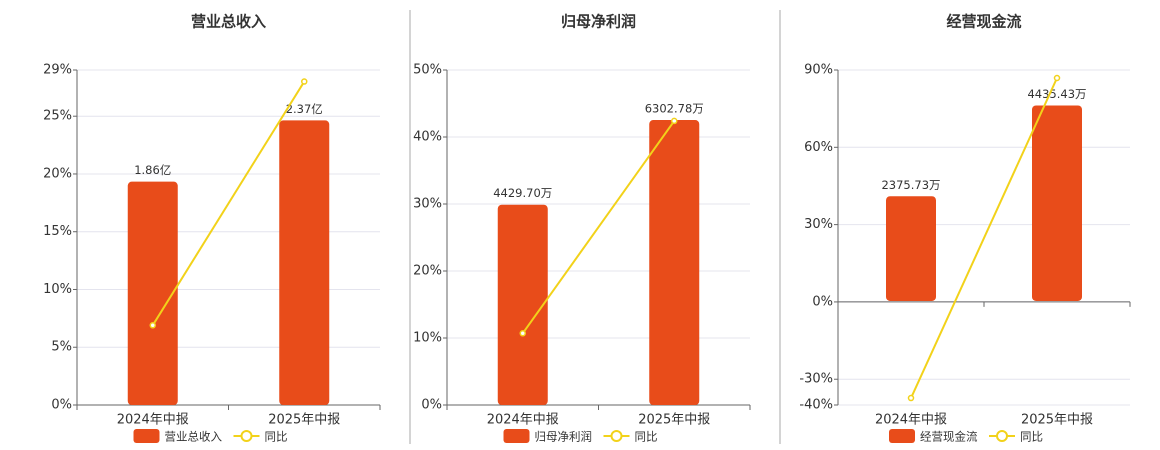 The width and height of the screenshot is (1160, 450). Describe the element at coordinates (61, 347) in the screenshot. I see `y-tick-label: 5%` at that location.